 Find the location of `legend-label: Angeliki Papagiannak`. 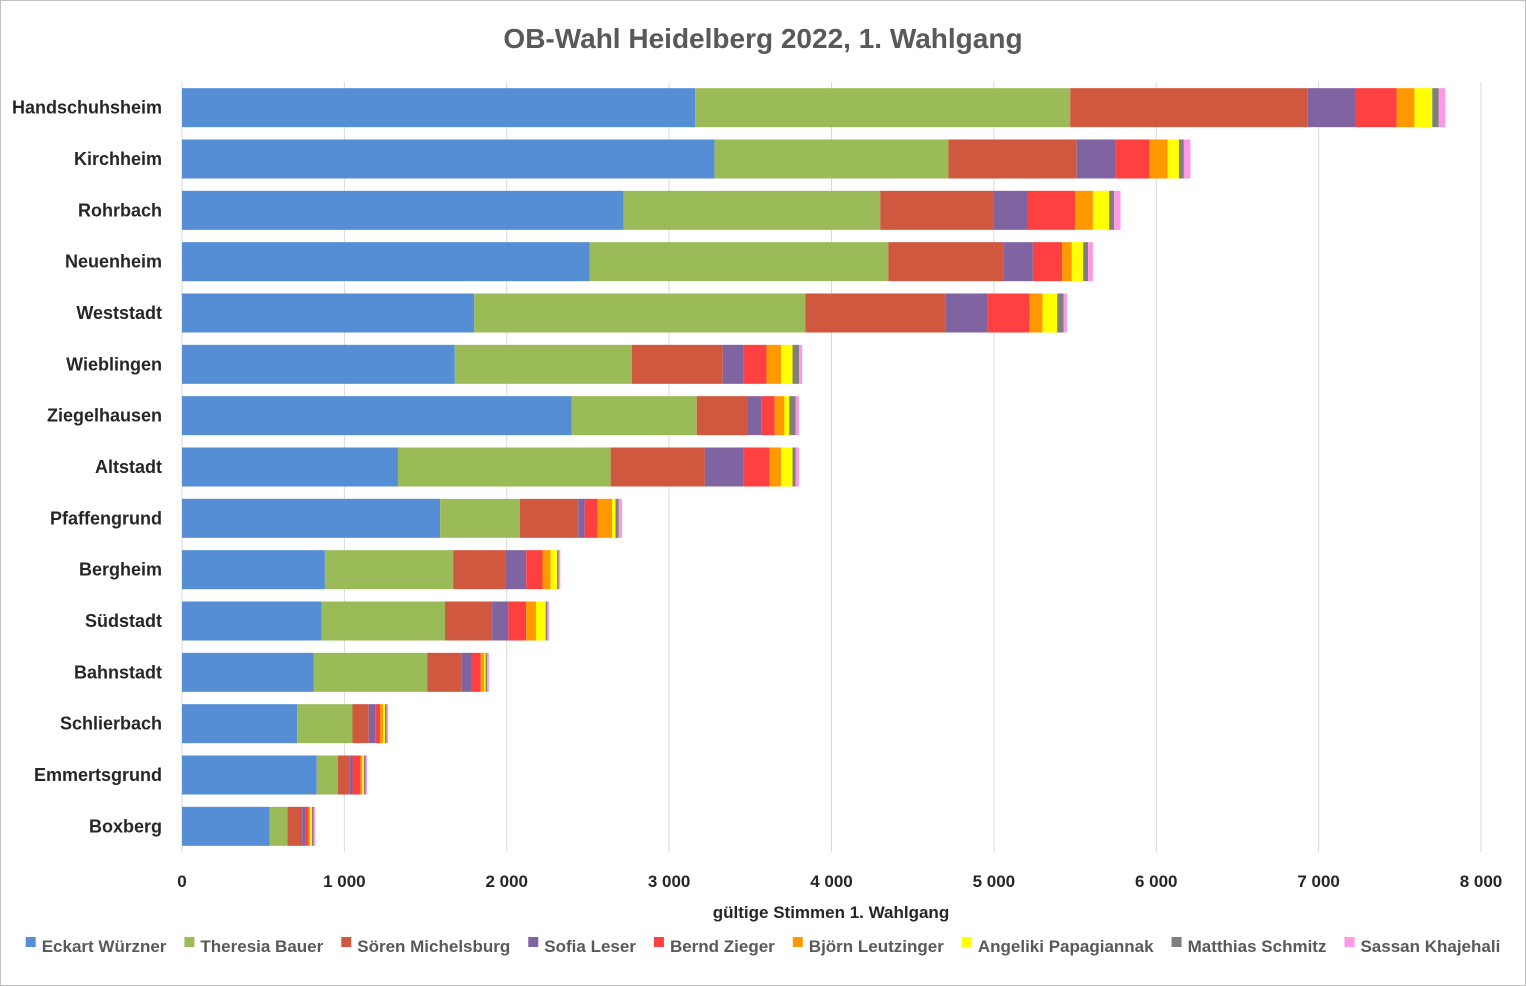

legend-label: Angeliki Papagiannak is located at coordinates (1066, 946).